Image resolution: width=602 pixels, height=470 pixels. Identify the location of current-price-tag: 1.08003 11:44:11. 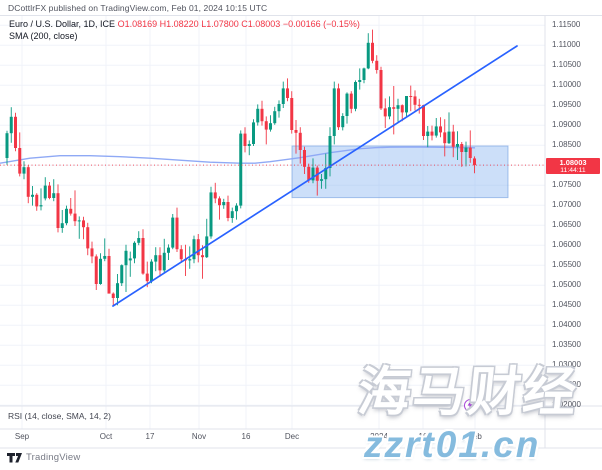
(573, 166).